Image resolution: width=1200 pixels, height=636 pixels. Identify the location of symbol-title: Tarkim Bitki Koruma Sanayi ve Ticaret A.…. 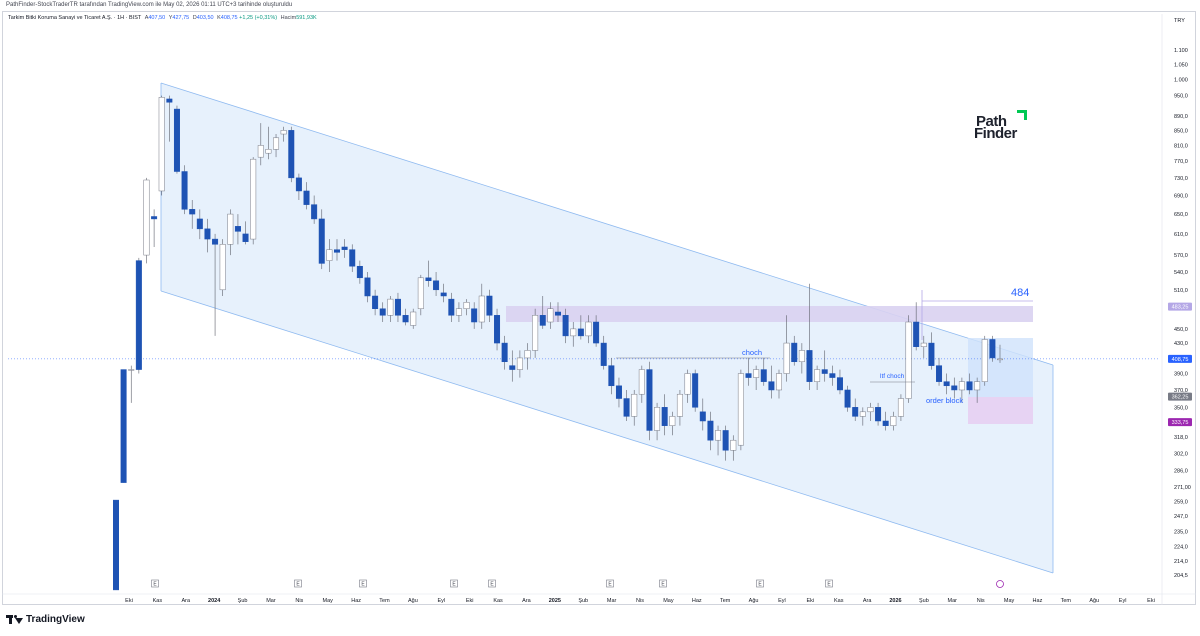
(75, 18).